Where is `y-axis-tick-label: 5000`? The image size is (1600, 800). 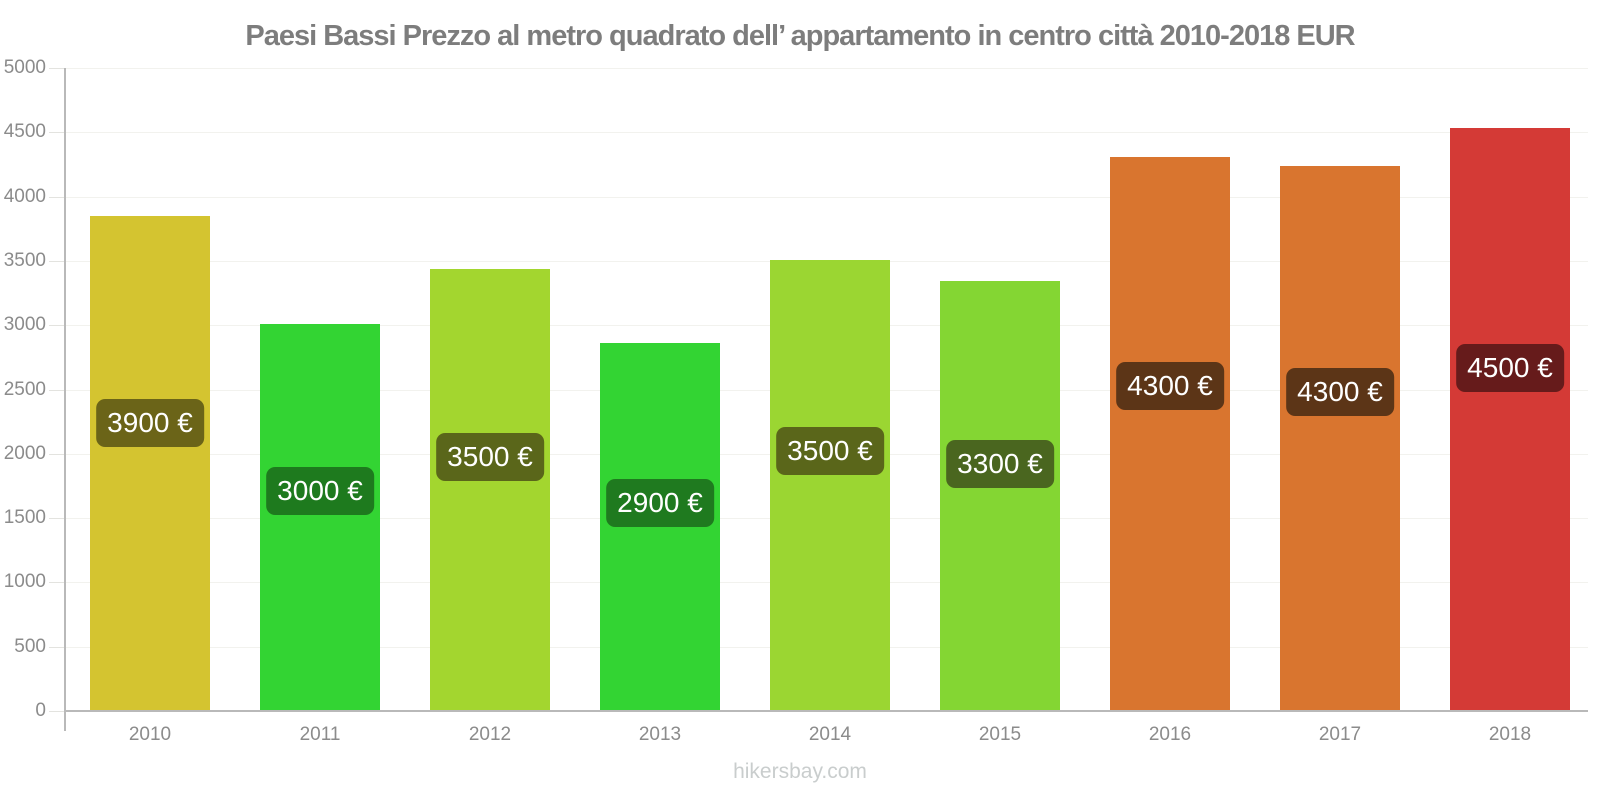 y-axis-tick-label: 5000 is located at coordinates (24, 67).